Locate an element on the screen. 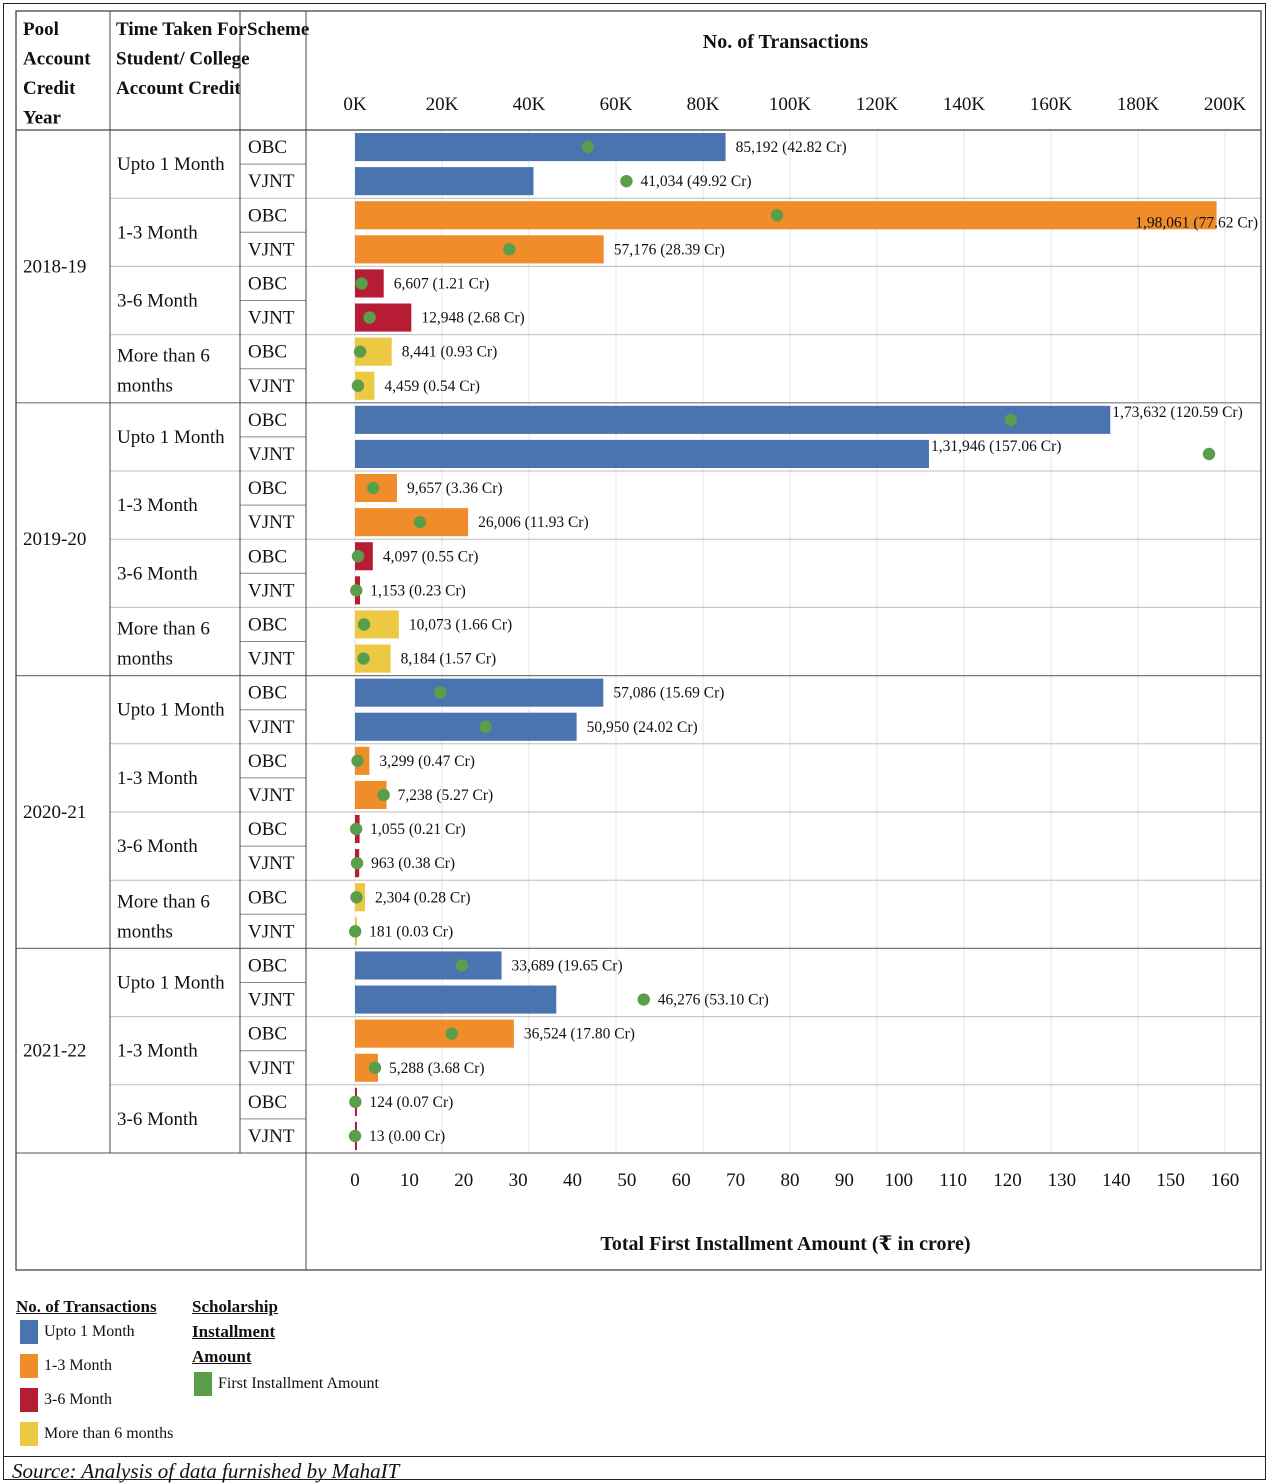 The width and height of the screenshot is (1269, 1484). scheme-label-2019-20-more-than-6-months-obc: OBC is located at coordinates (267, 624).